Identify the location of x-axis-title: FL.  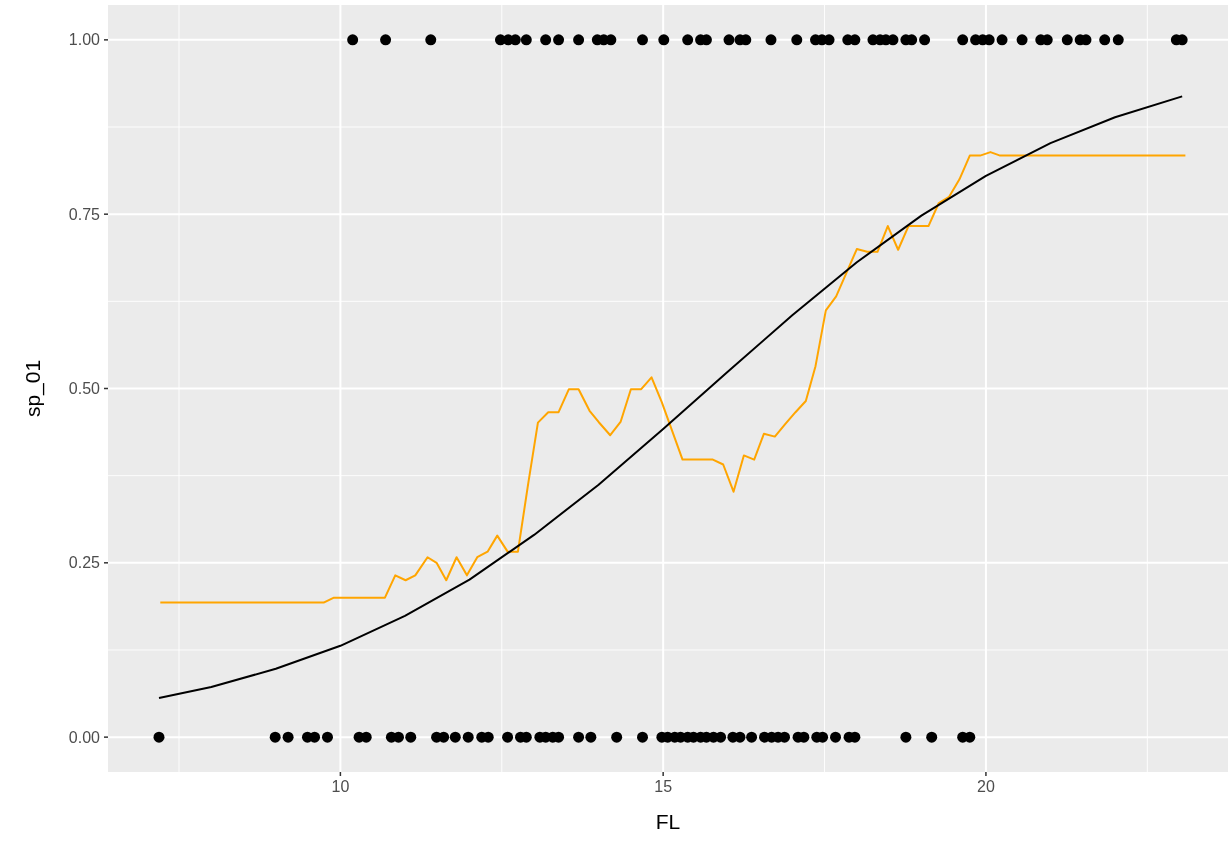
(668, 821).